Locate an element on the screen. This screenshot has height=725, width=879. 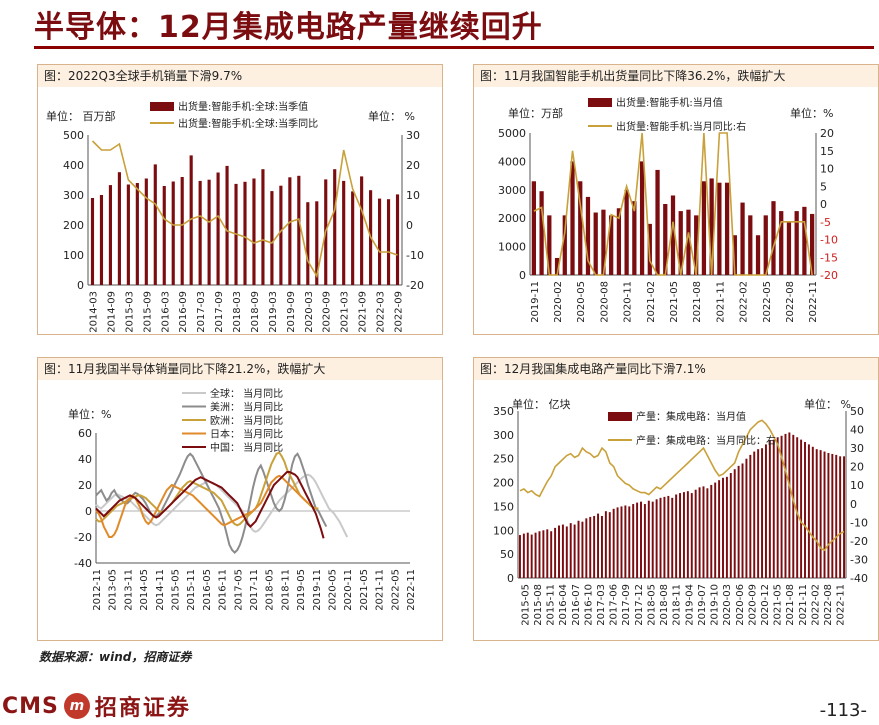
company-logo: CMS m 招商证券 is located at coordinates (96, 706).